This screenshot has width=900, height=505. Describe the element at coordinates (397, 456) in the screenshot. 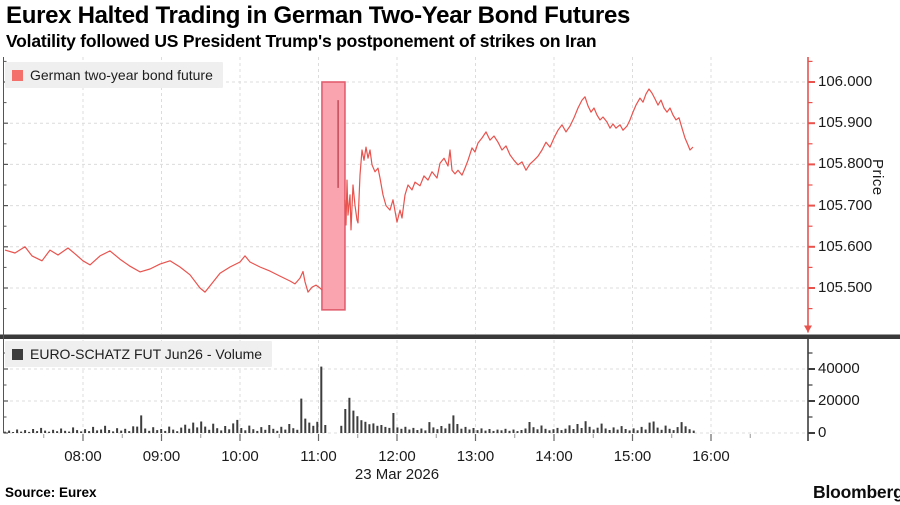

I see `time-tick-label: 12:00` at that location.